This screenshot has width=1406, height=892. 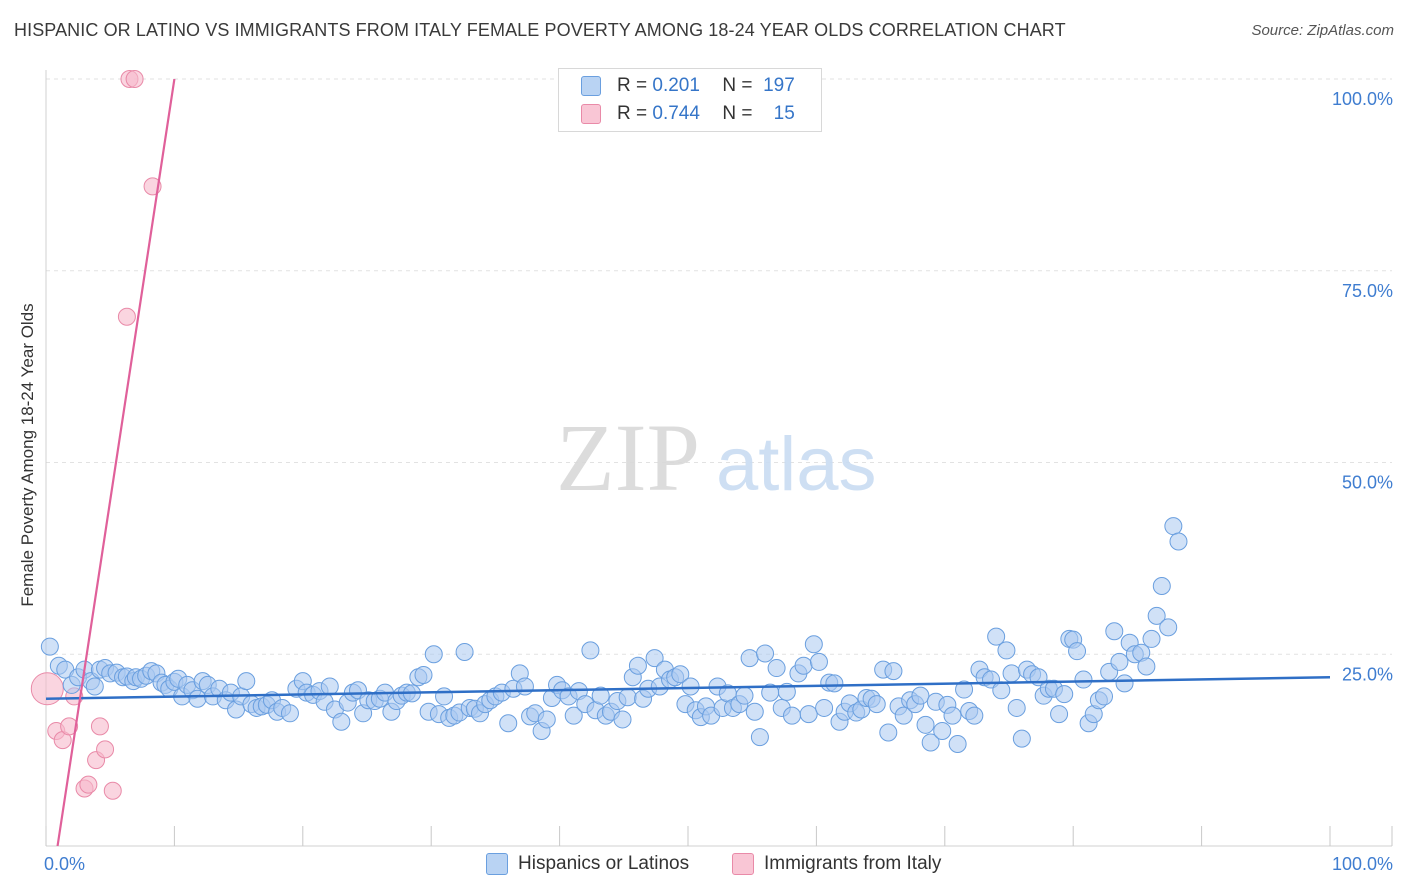 What do you see at coordinates (1362, 99) in the screenshot?
I see `y-tick-label-100: 100.0%` at bounding box center [1362, 99].